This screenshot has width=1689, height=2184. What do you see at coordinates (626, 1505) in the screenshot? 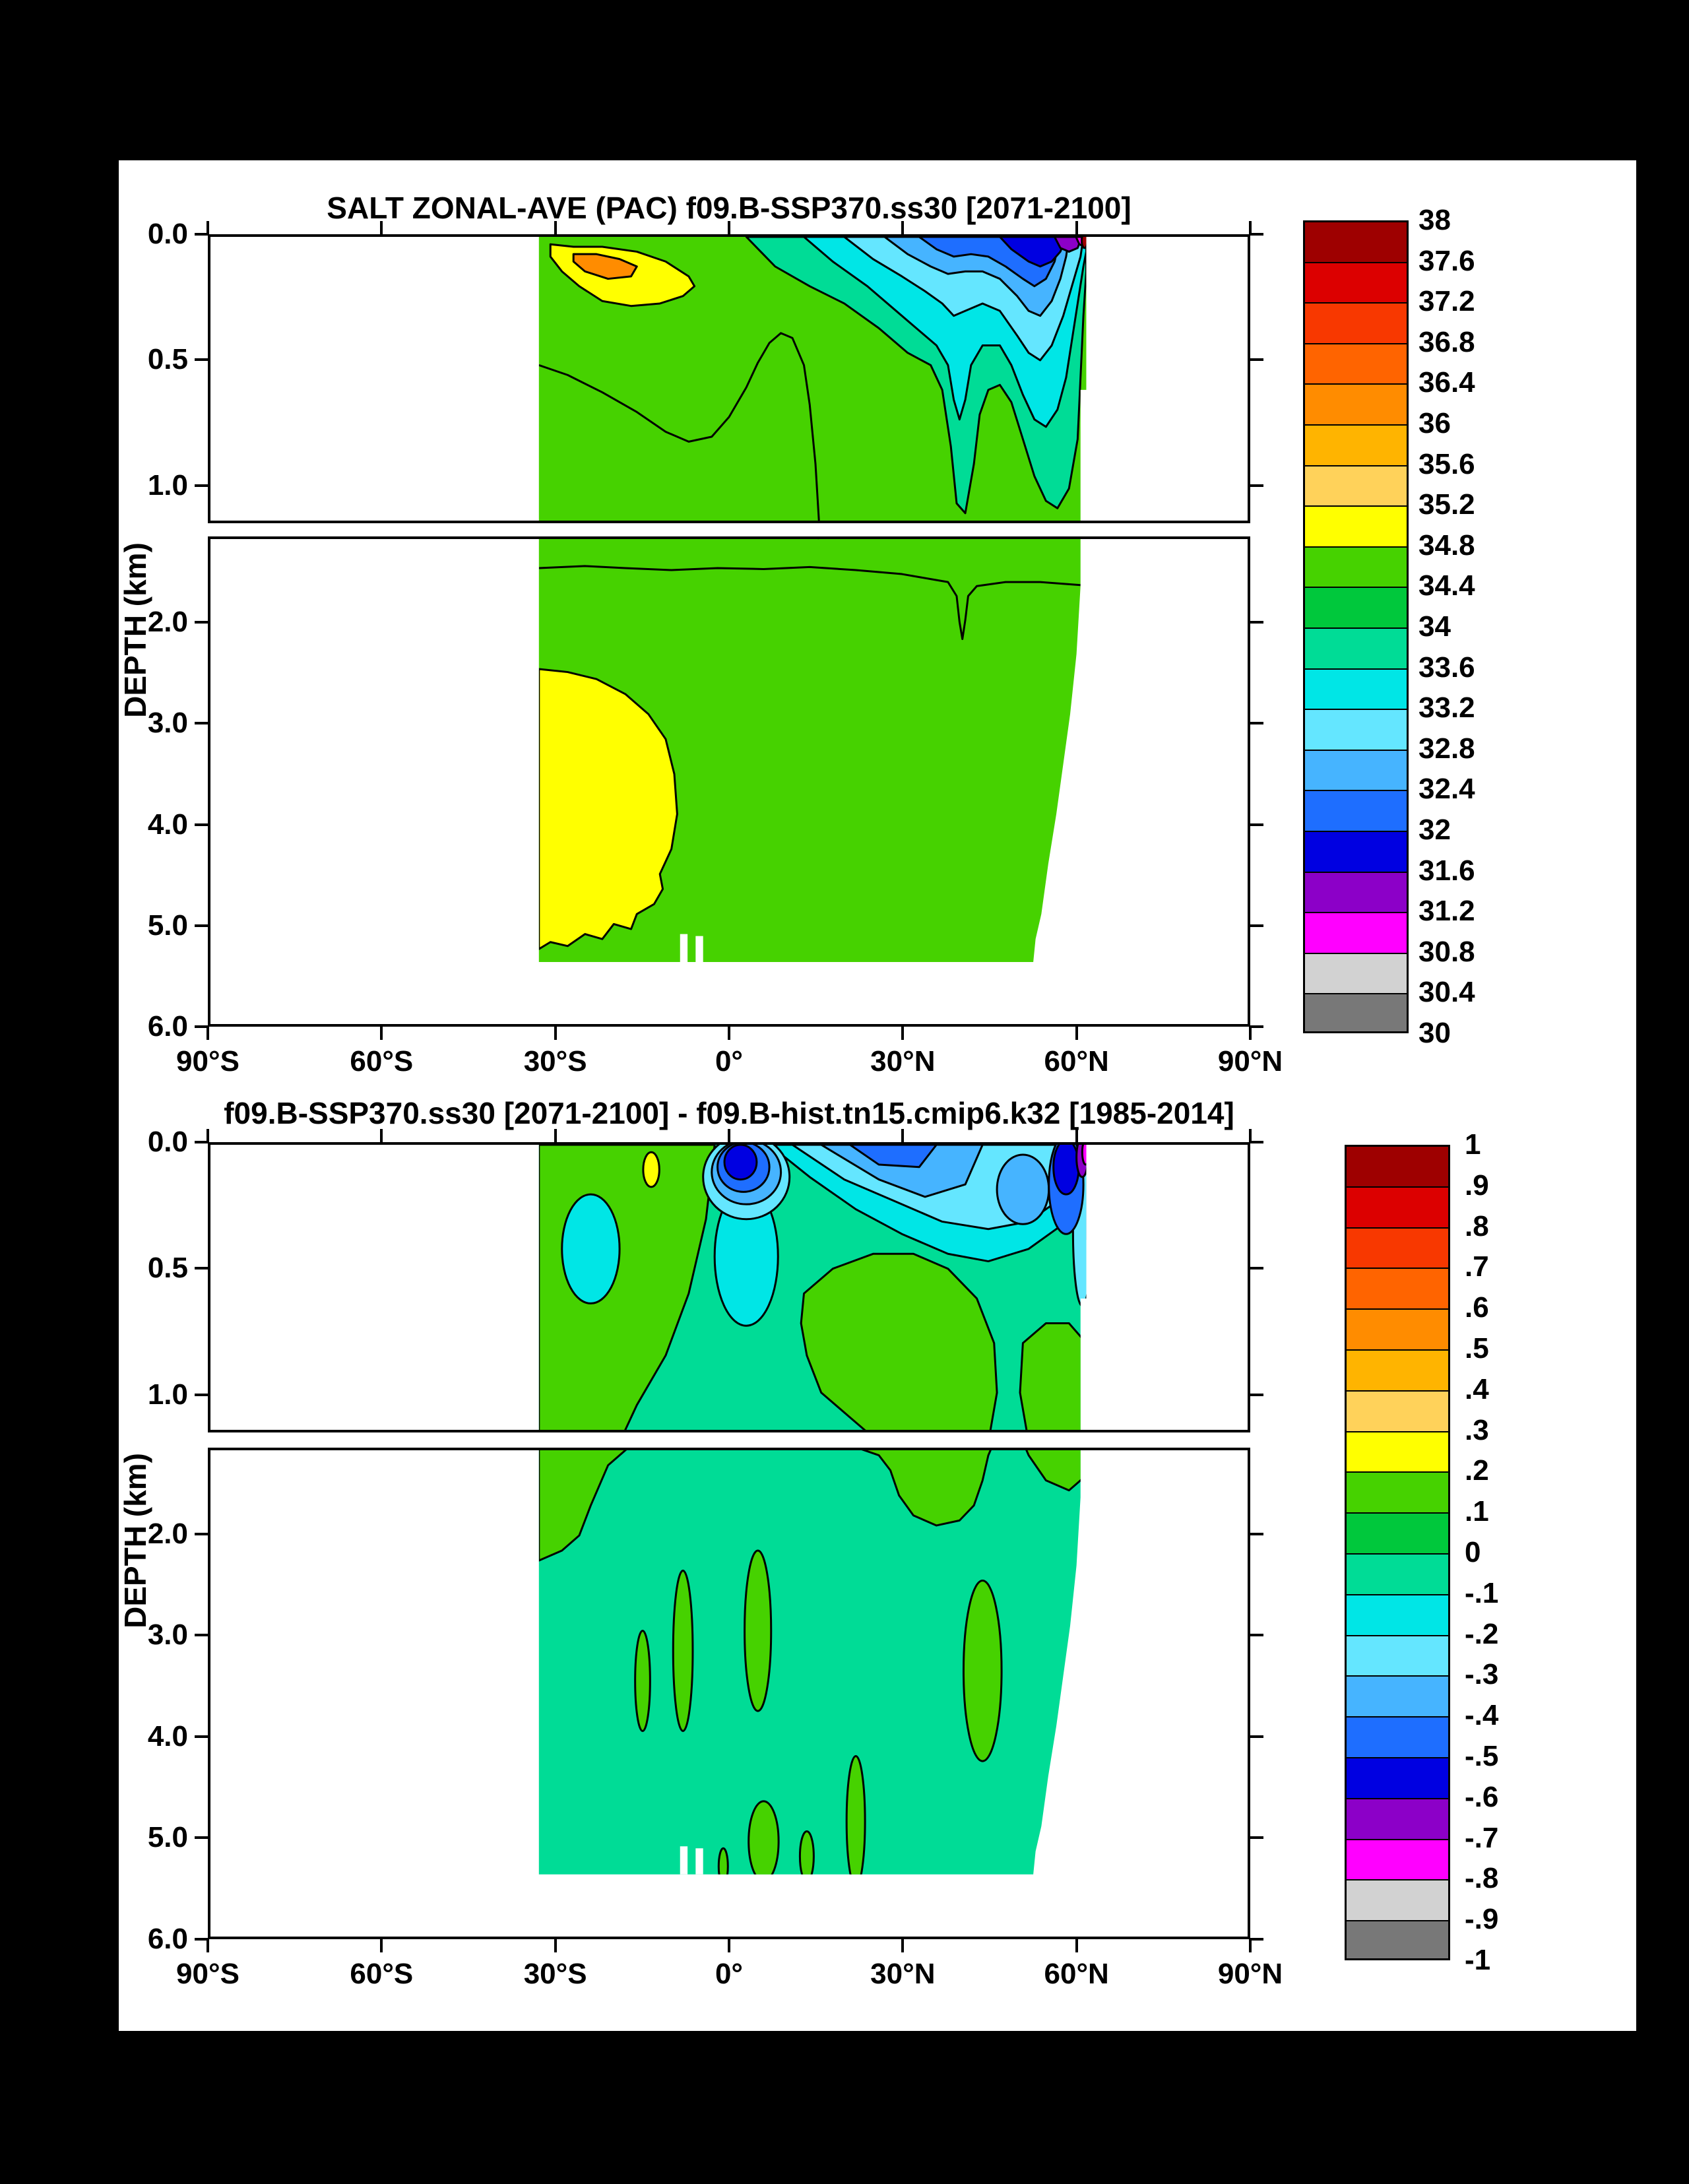
I see `south-positive-green` at bounding box center [626, 1505].